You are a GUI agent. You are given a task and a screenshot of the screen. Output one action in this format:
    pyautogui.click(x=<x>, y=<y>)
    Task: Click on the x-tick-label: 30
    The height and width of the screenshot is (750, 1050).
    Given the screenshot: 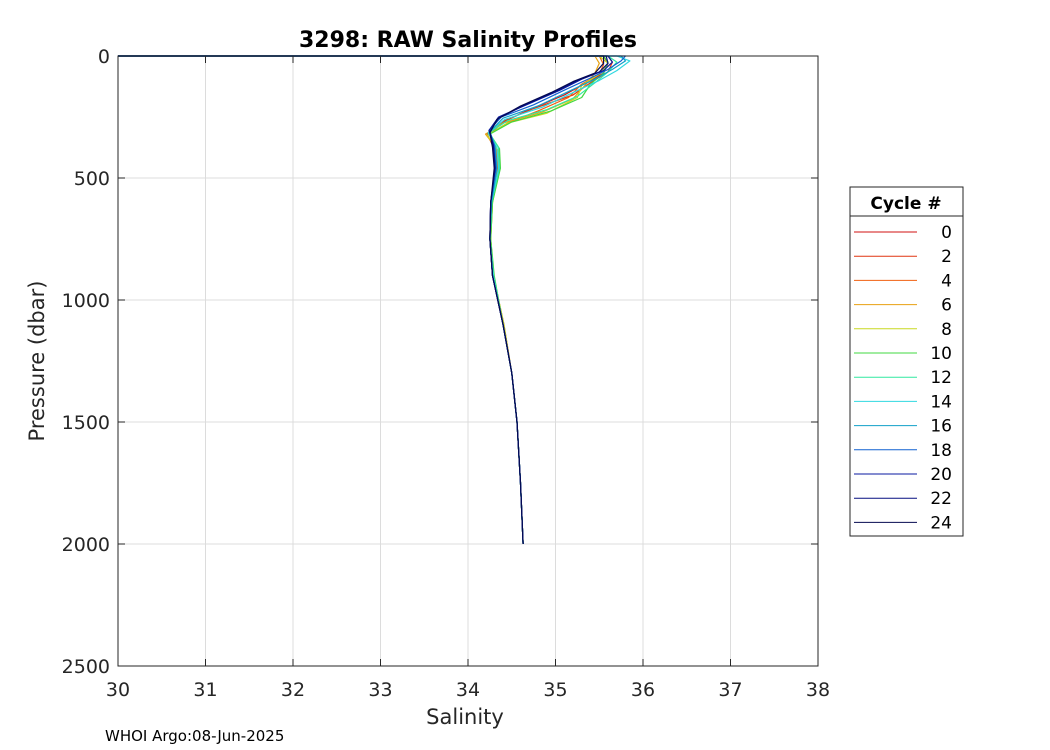 What is the action you would take?
    pyautogui.click(x=118, y=690)
    